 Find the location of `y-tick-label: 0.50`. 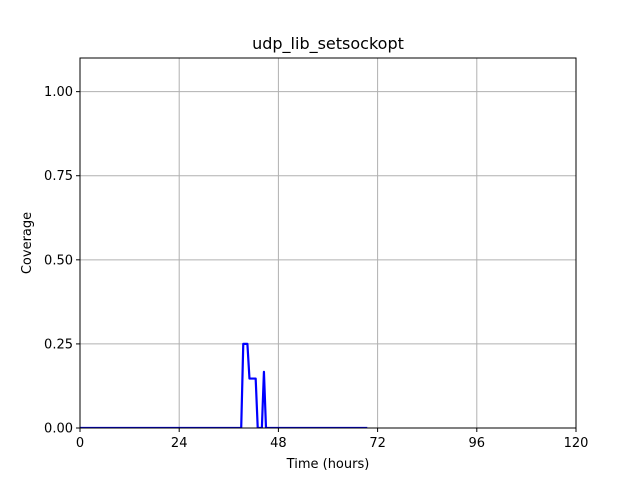

y-tick-label: 0.50 is located at coordinates (58, 260).